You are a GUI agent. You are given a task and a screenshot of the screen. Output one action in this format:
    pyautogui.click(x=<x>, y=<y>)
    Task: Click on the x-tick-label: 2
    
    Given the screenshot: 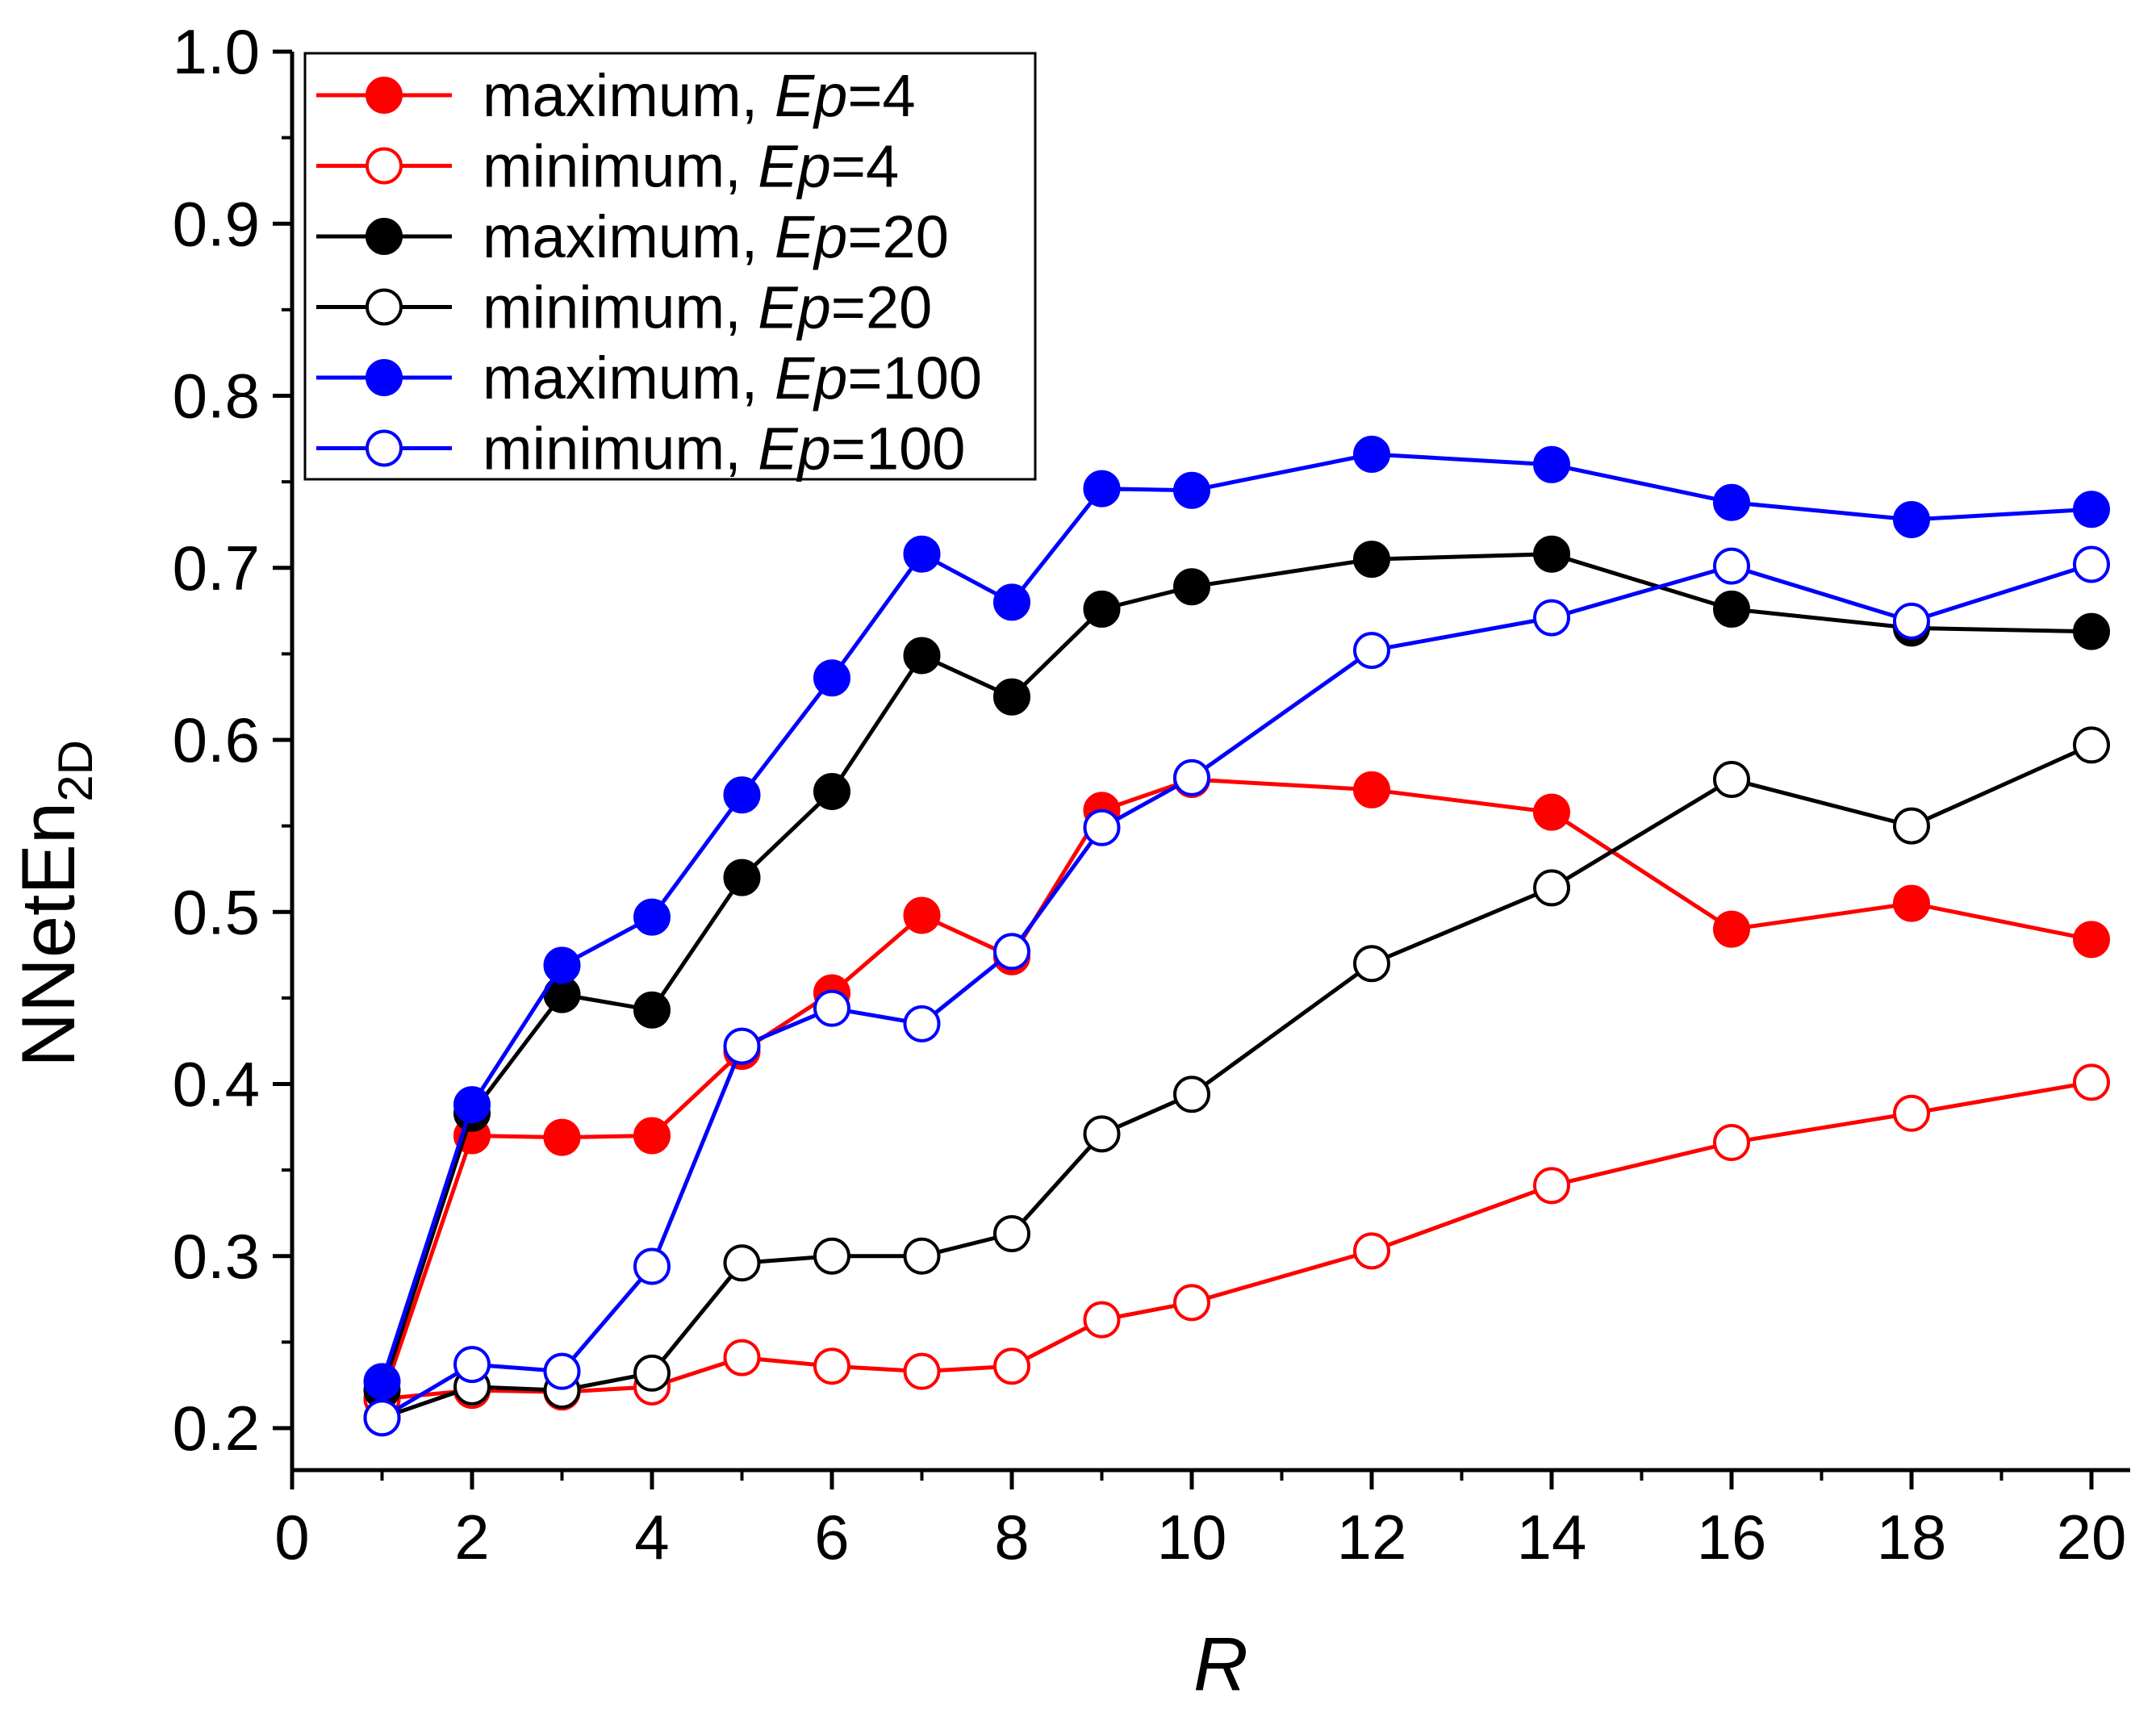 What is the action you would take?
    pyautogui.click(x=471, y=1538)
    